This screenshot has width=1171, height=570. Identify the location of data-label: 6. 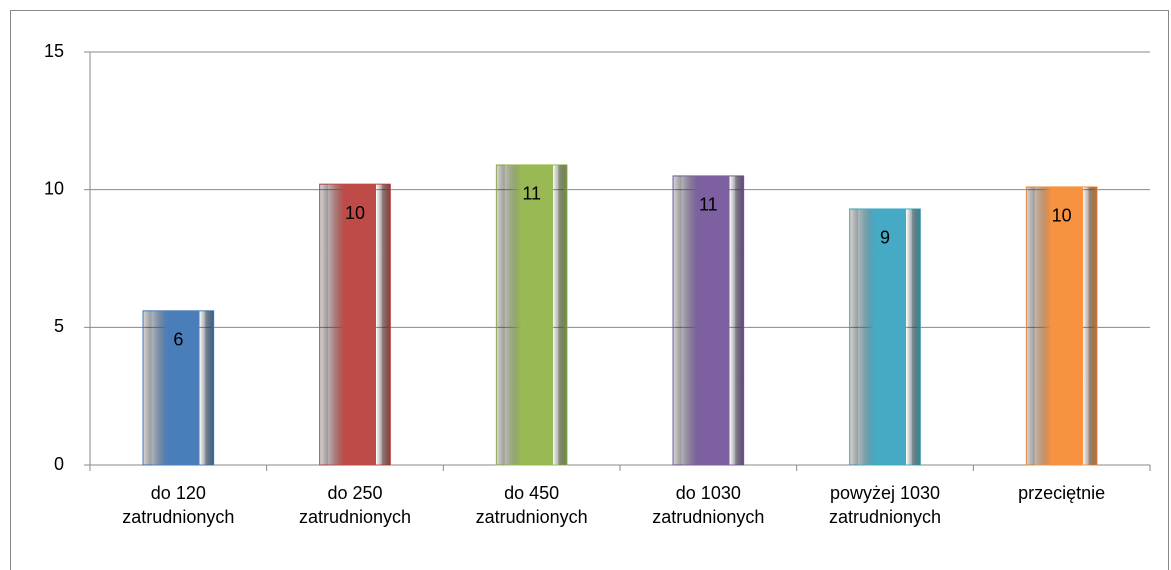
(178, 340).